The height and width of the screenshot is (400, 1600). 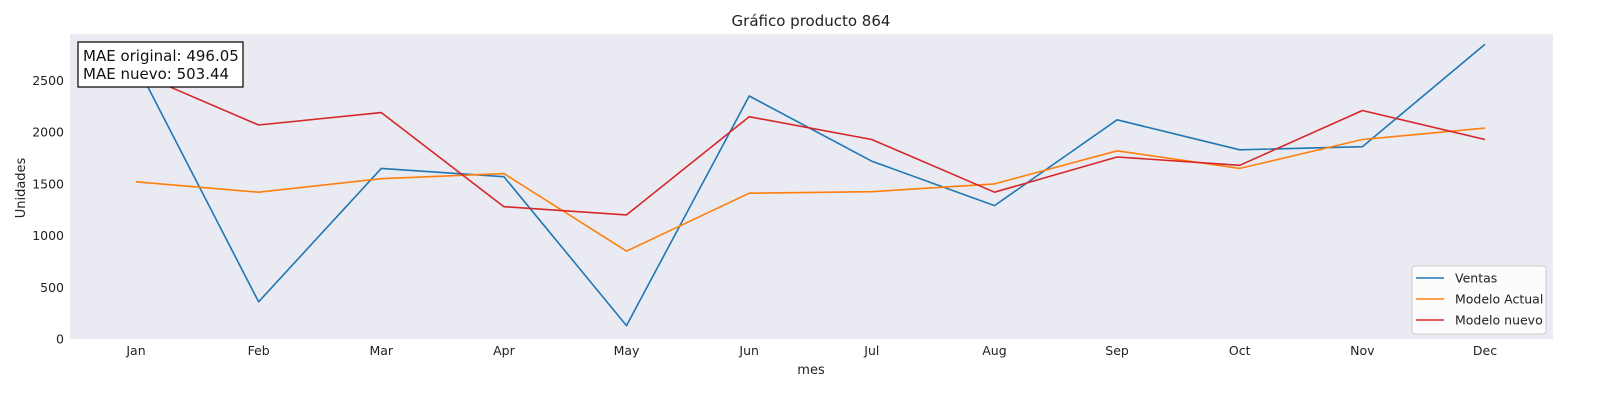 I want to click on x-tick-label: Mar, so click(x=381, y=350).